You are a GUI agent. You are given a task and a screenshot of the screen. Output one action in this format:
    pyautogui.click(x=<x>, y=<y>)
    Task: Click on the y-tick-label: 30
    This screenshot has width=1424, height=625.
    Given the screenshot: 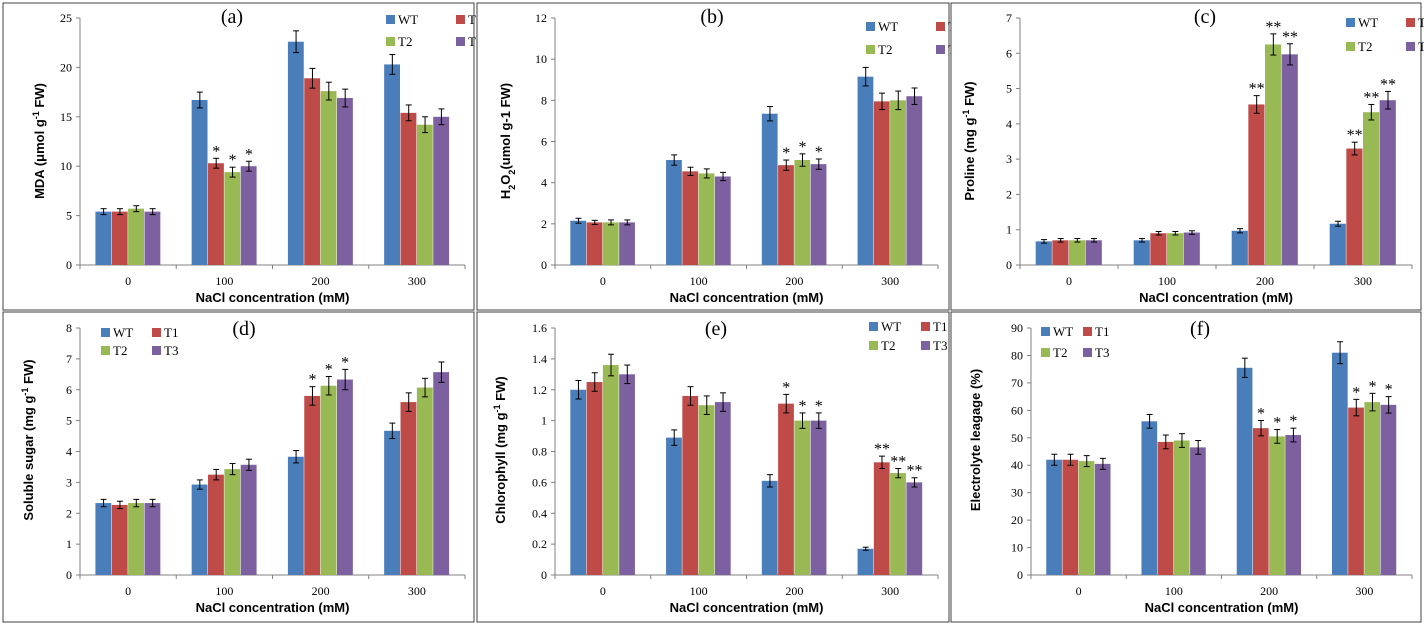 What is the action you would take?
    pyautogui.click(x=1017, y=493)
    